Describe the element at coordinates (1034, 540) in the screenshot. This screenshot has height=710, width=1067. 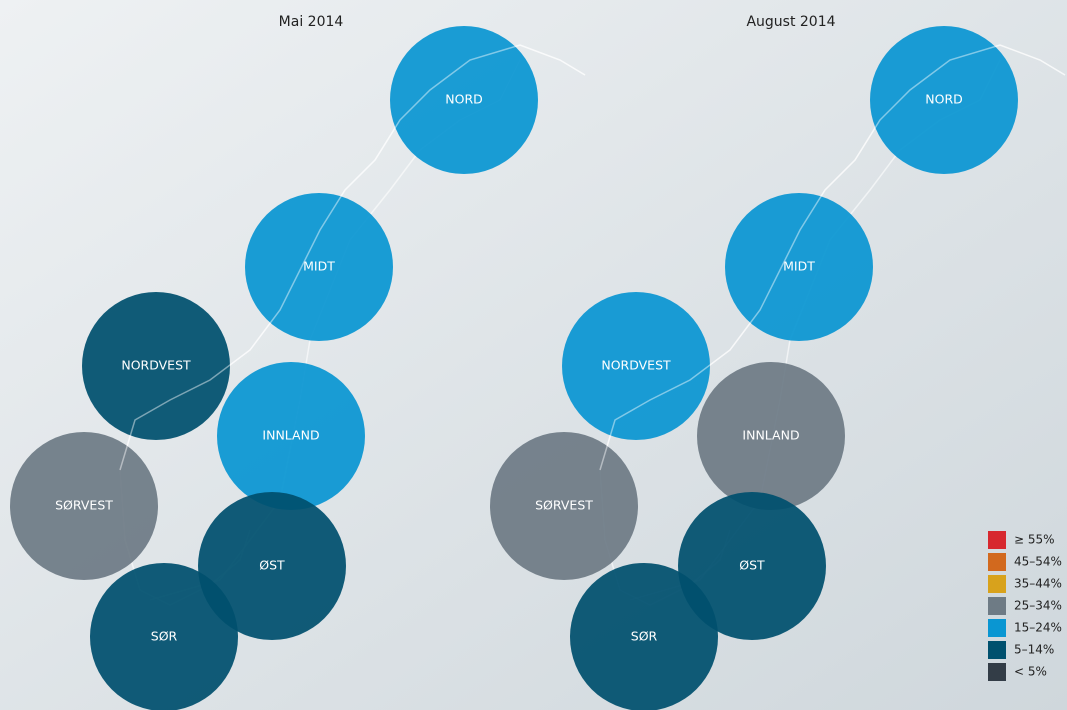
I see `legend-label: ≥ 55%` at that location.